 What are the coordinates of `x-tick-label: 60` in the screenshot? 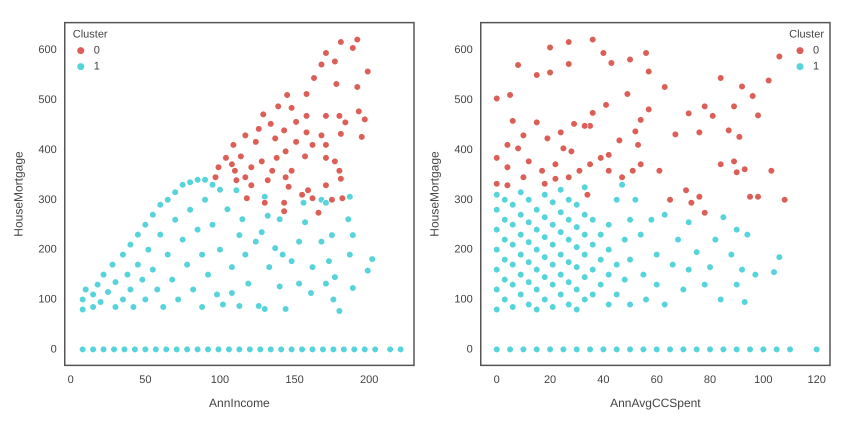 It's located at (656, 380).